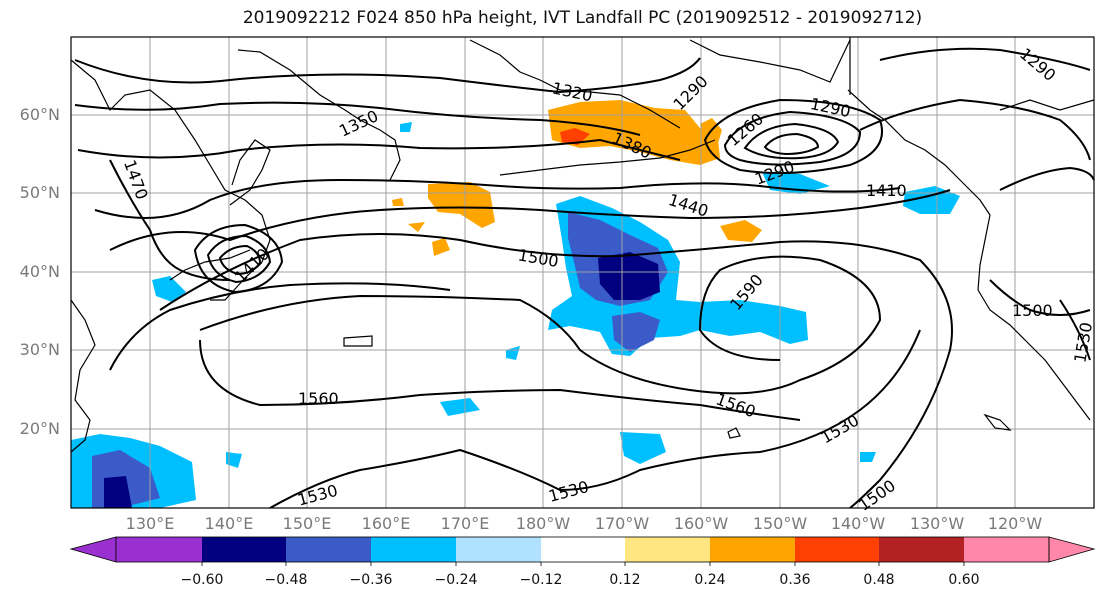 The width and height of the screenshot is (1105, 601). I want to click on positive-anomaly-east, so click(741, 231).